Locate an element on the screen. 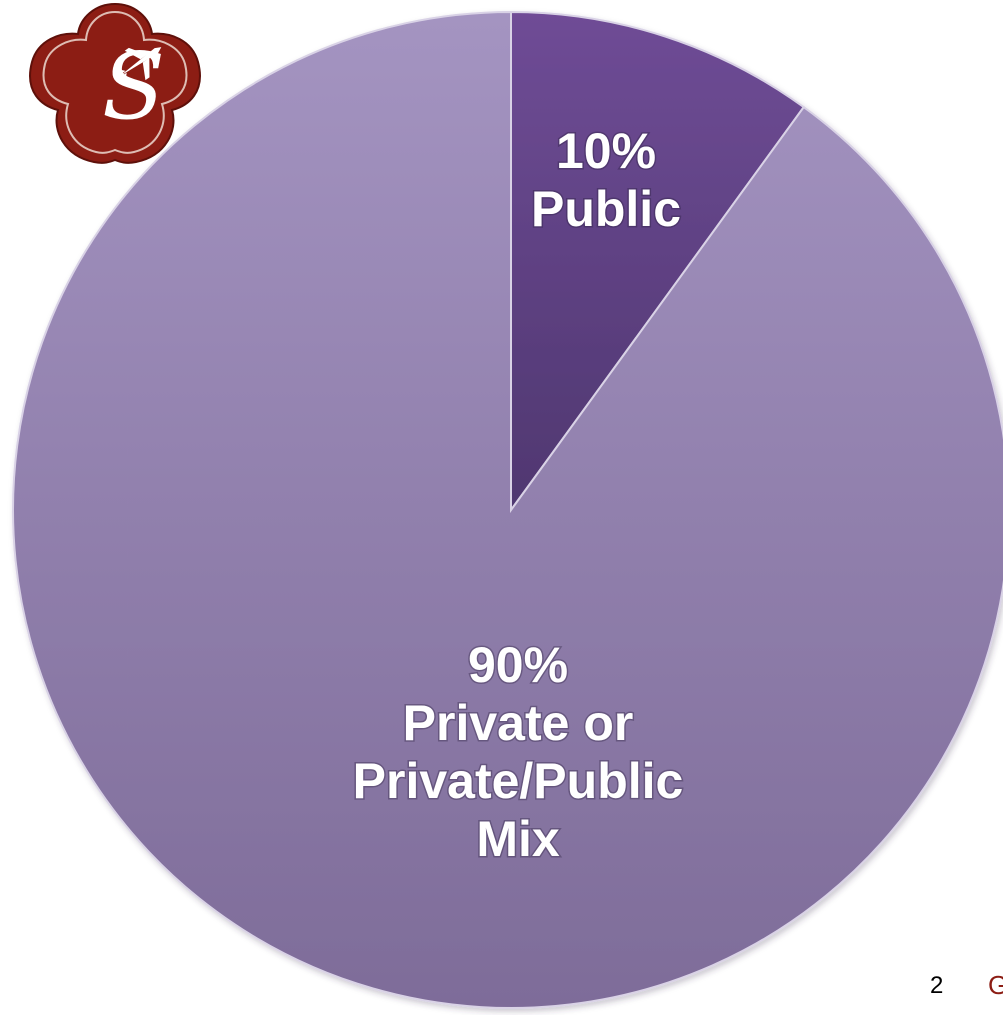 Image resolution: width=1003 pixels, height=1015 pixels. footer-text-fragment: G is located at coordinates (995, 985).